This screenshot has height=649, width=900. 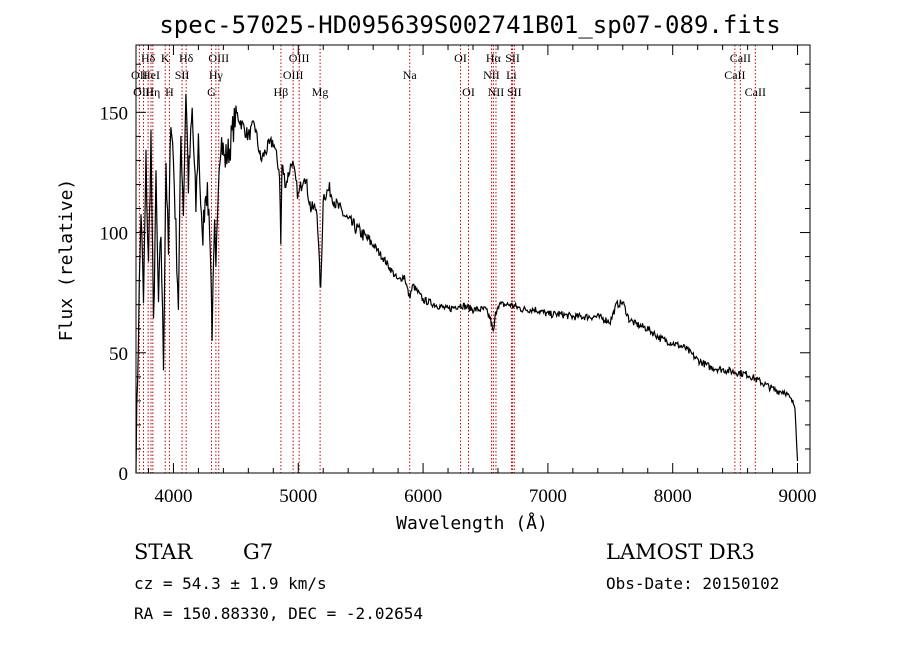 What do you see at coordinates (139, 75) in the screenshot?
I see `line-label: OII` at bounding box center [139, 75].